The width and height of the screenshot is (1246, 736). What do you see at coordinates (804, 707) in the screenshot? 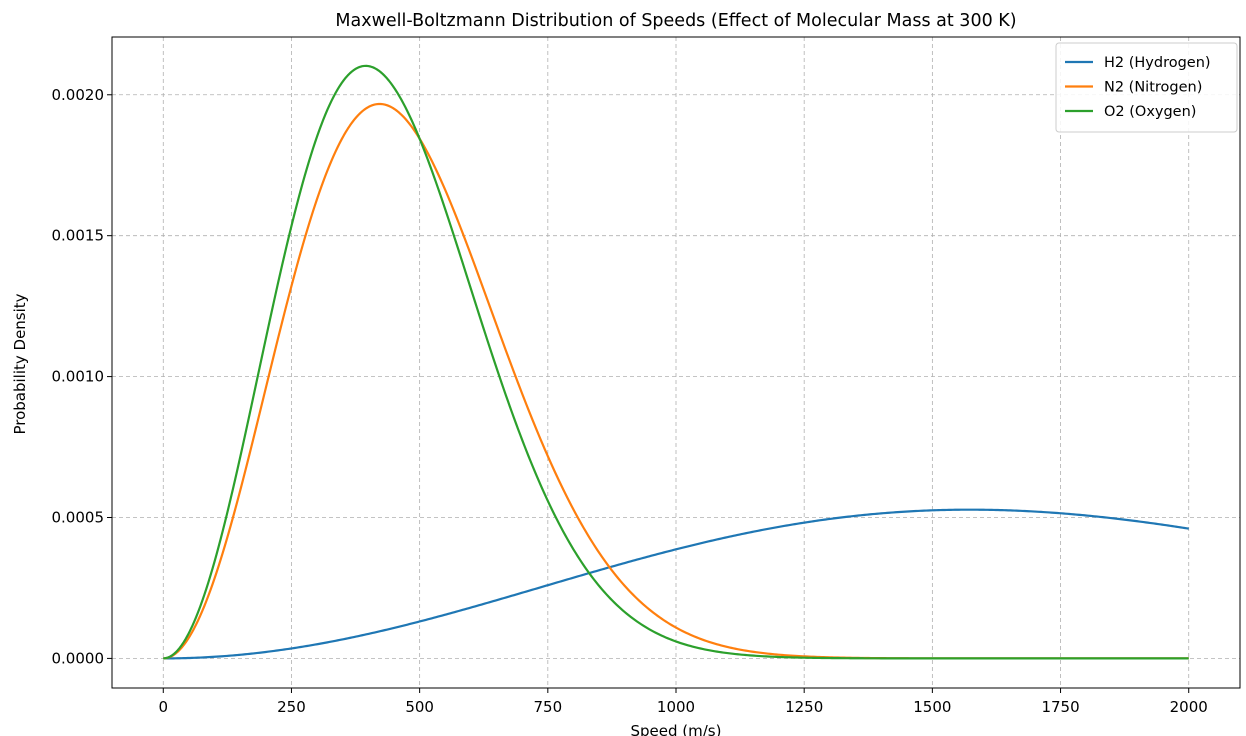
I see `x-tick-label: 1250` at bounding box center [804, 707].